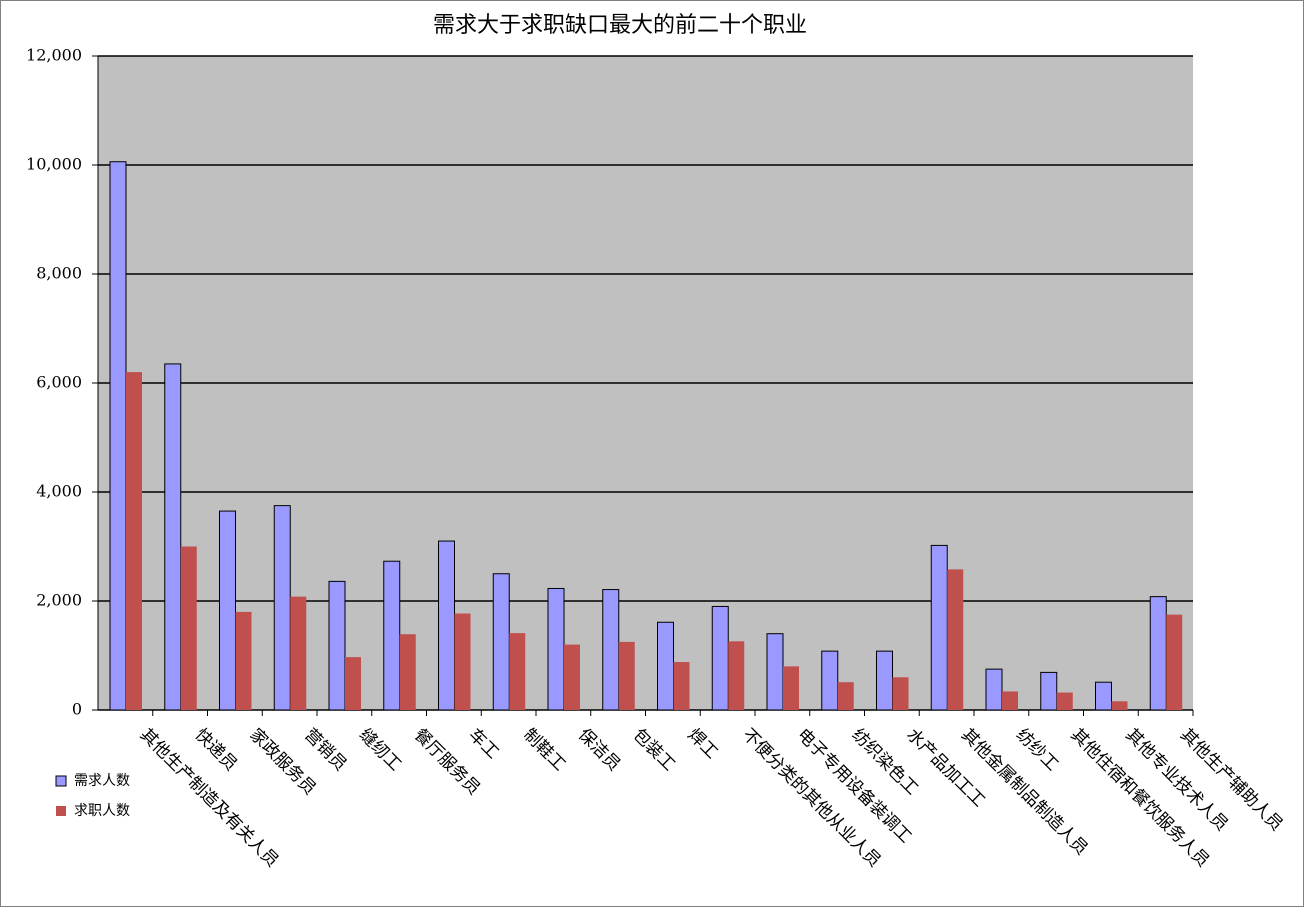 The image size is (1304, 907). What do you see at coordinates (102, 781) in the screenshot?
I see `legend-label: 需求人数` at bounding box center [102, 781].